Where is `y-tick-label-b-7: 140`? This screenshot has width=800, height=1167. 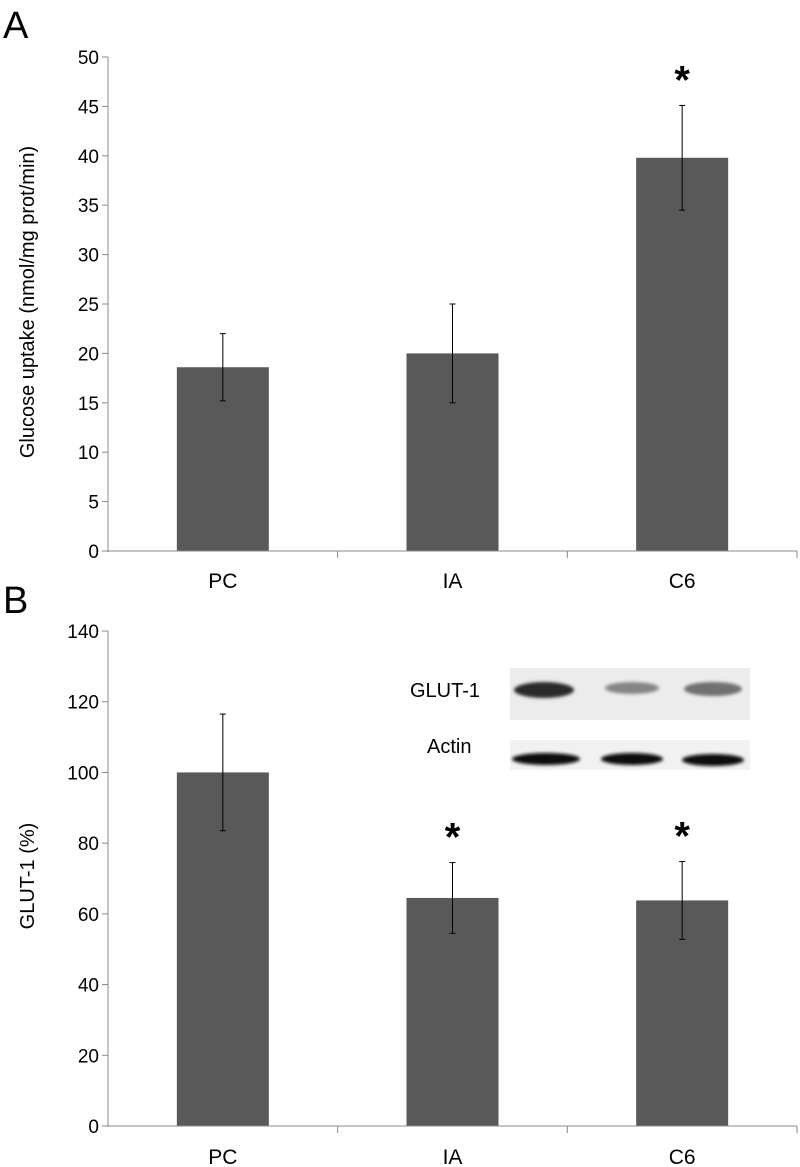 y-tick-label-b-7: 140 is located at coordinates (83, 632).